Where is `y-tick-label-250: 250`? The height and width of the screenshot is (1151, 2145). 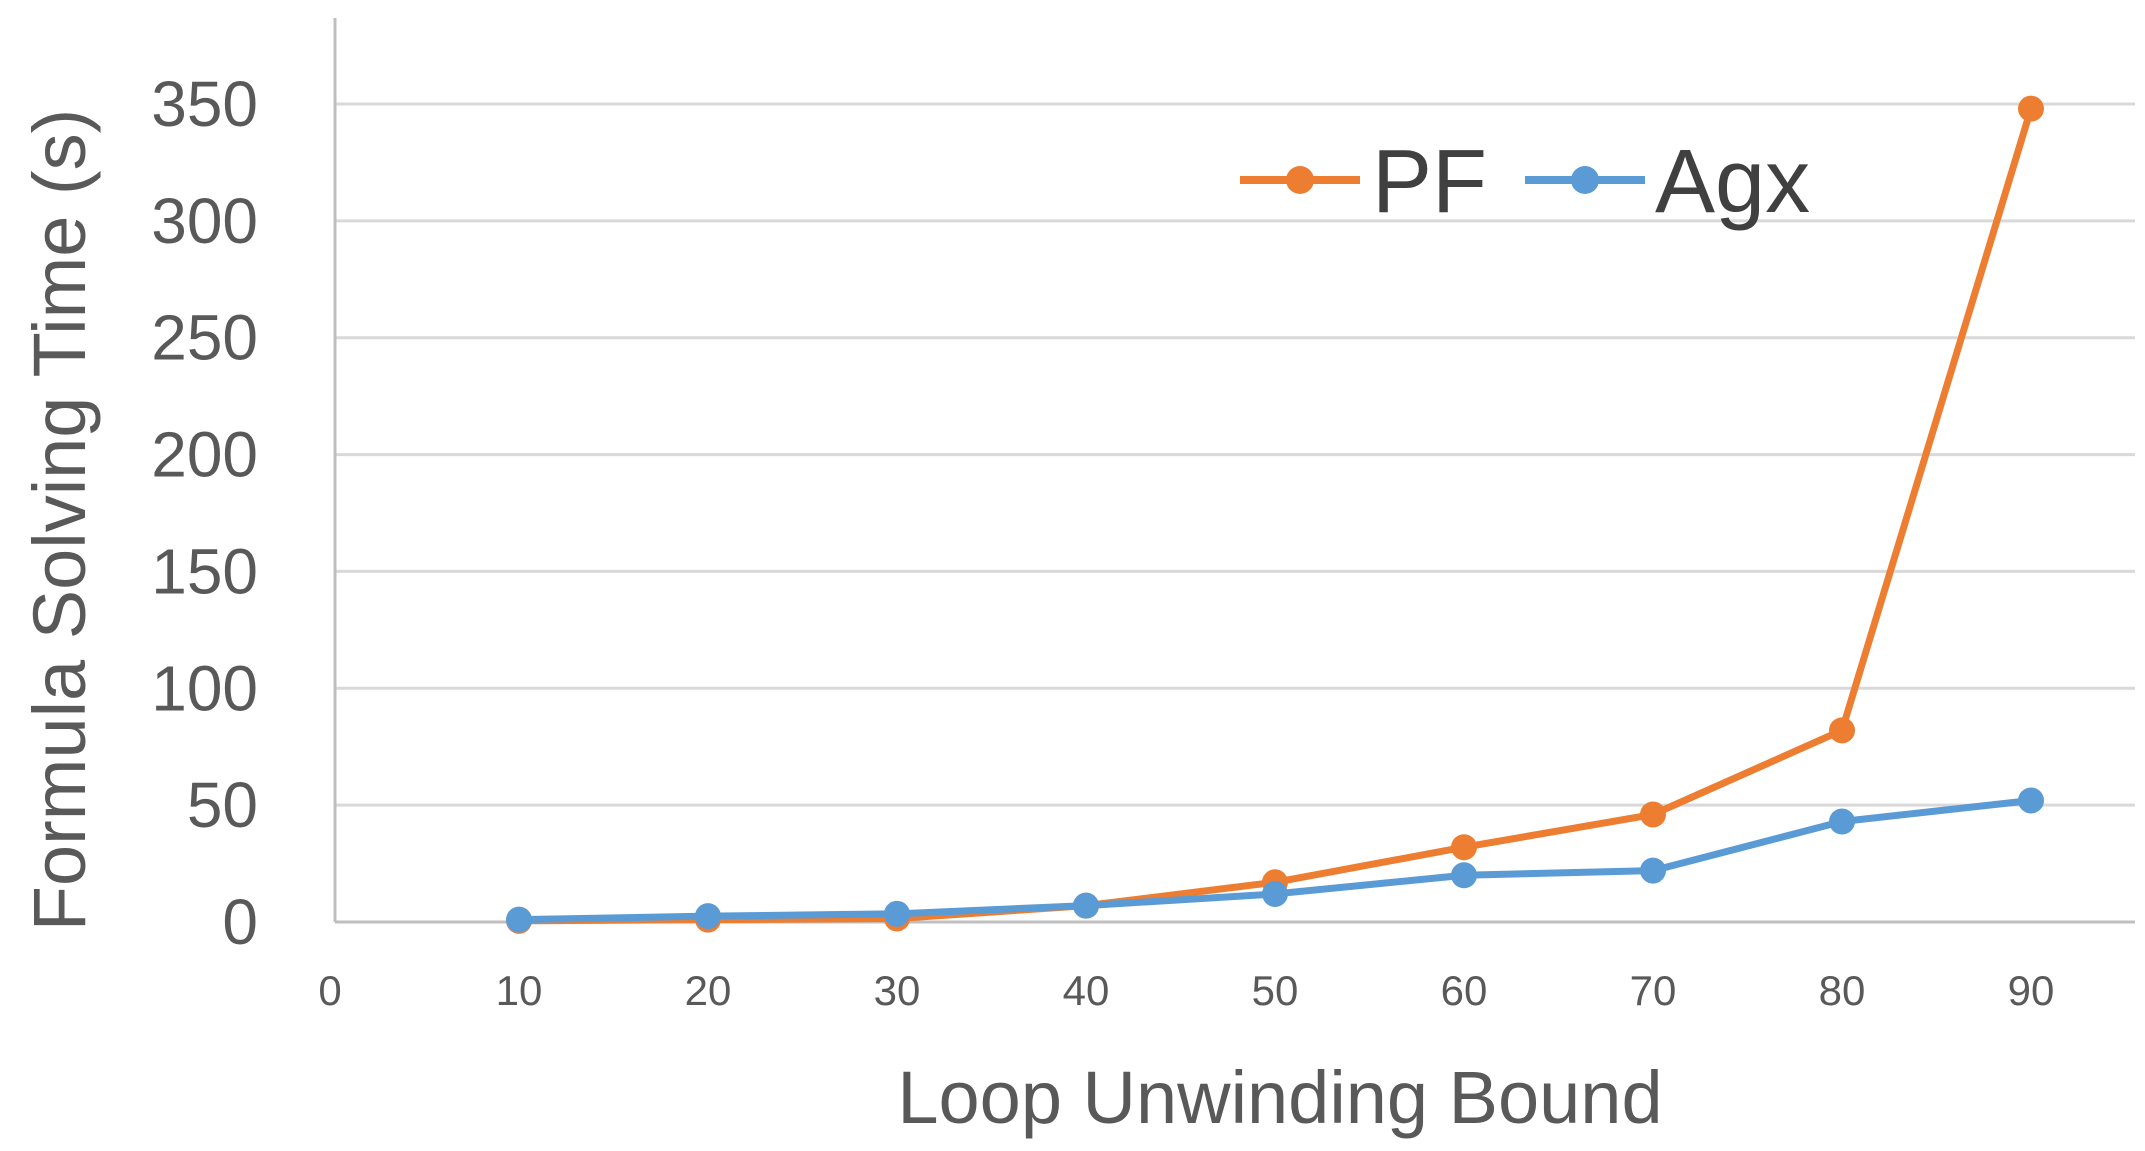 y-tick-label-250: 250 is located at coordinates (204, 338).